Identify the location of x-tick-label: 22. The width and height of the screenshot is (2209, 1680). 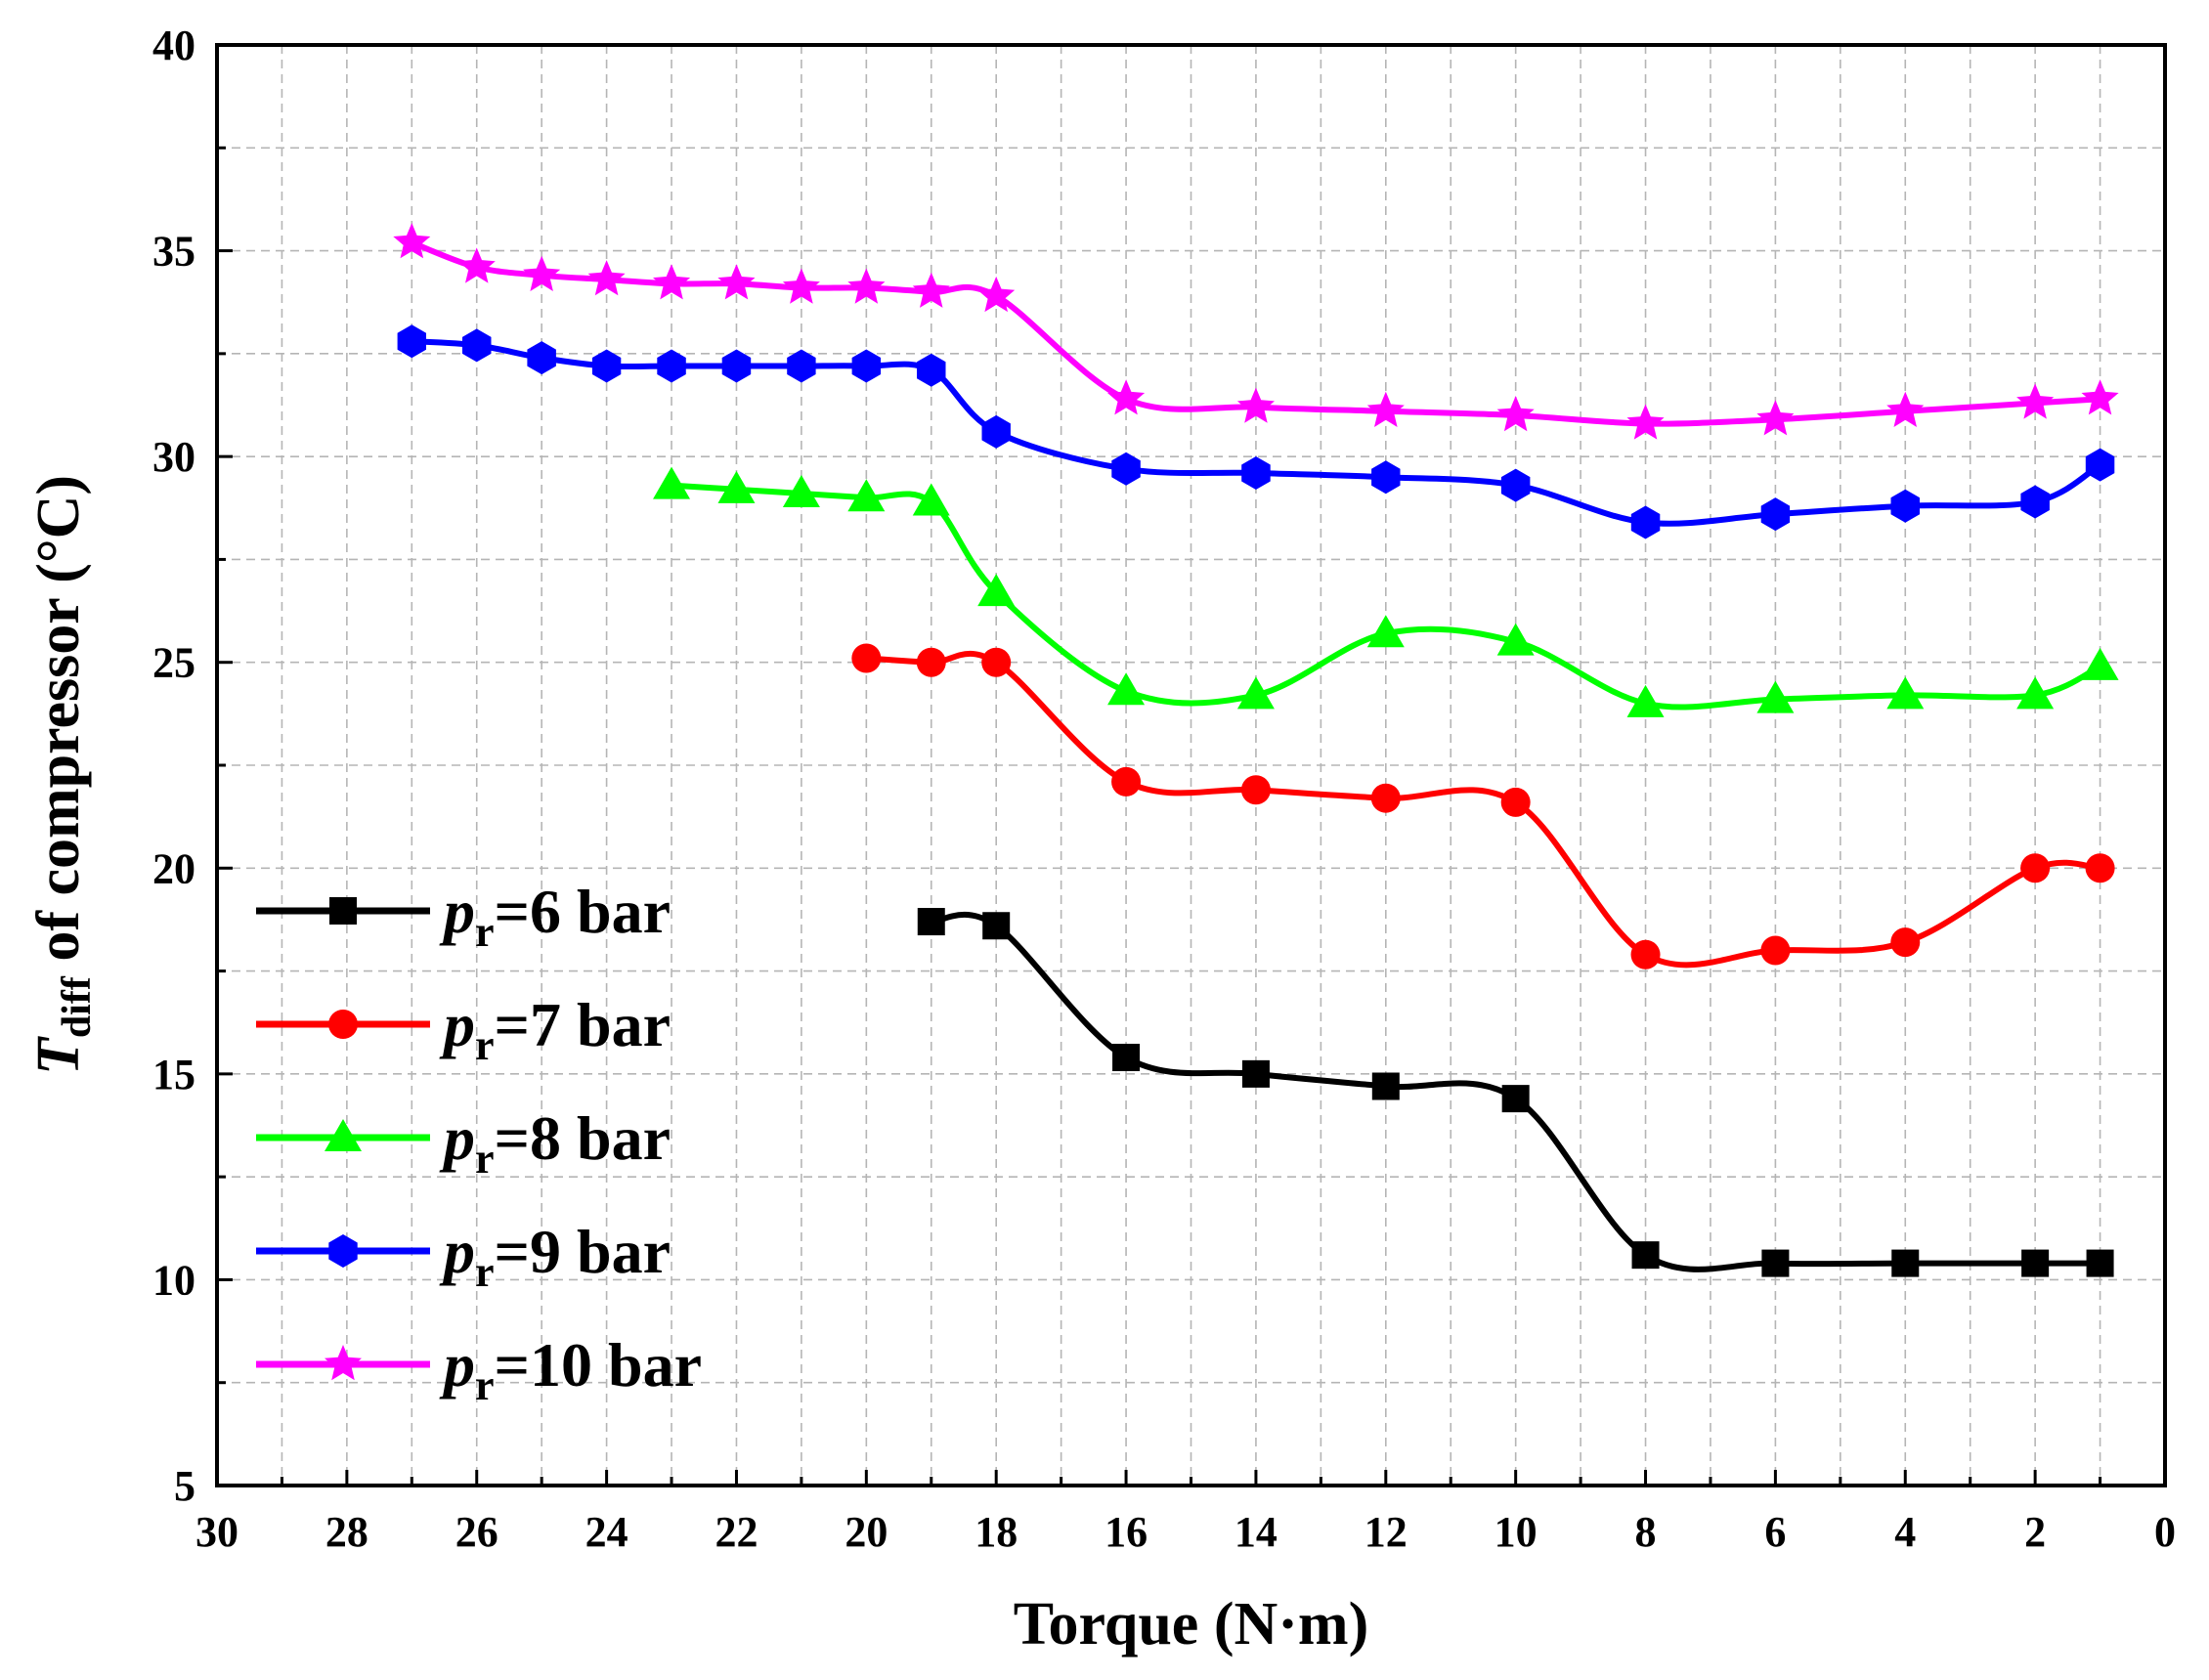
(736, 1532).